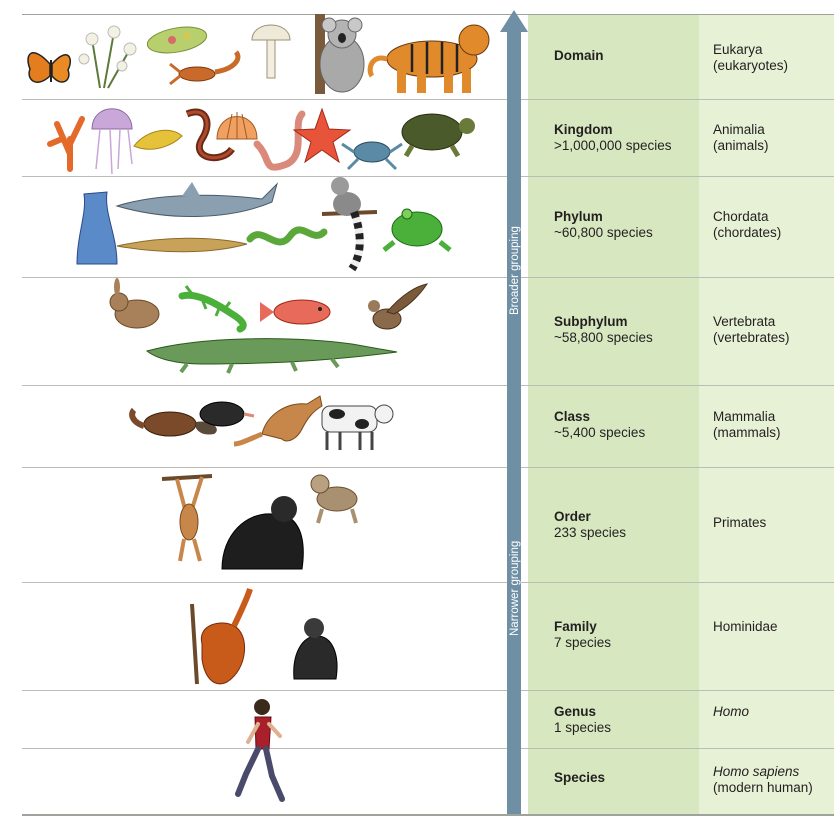 This screenshot has height=822, width=840. I want to click on taxon-common-name: (mammals), so click(747, 432).